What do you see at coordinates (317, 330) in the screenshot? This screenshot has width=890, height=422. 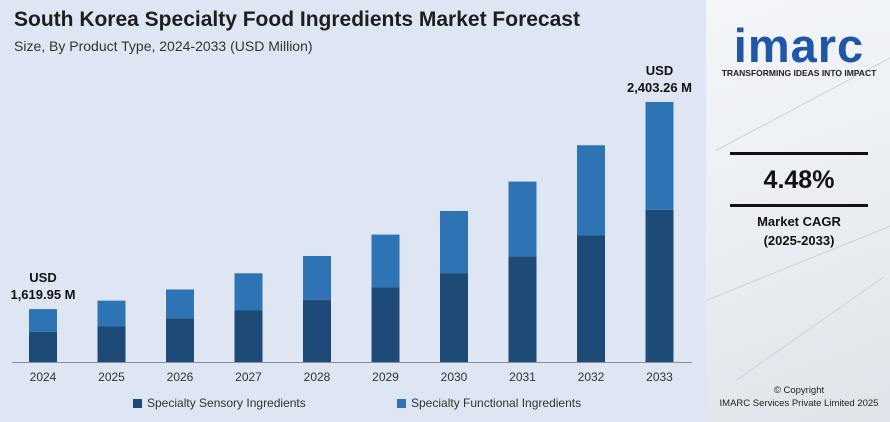 I see `bar-sensory-2028` at bounding box center [317, 330].